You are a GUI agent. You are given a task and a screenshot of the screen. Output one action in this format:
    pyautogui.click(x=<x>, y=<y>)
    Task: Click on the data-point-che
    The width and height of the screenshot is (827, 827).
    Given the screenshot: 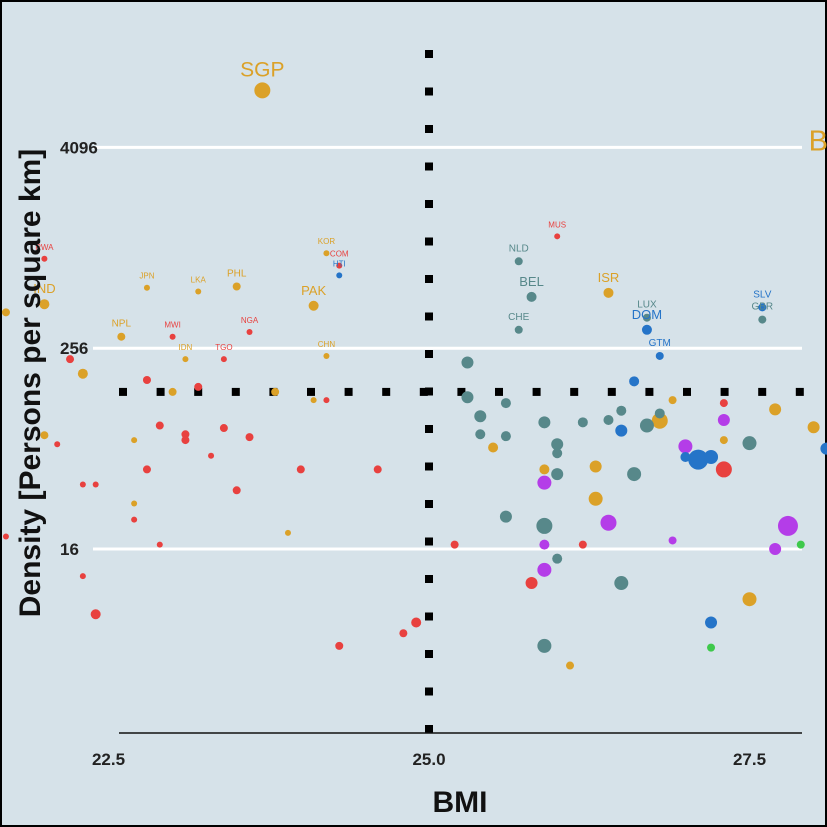 What is the action you would take?
    pyautogui.click(x=518, y=329)
    